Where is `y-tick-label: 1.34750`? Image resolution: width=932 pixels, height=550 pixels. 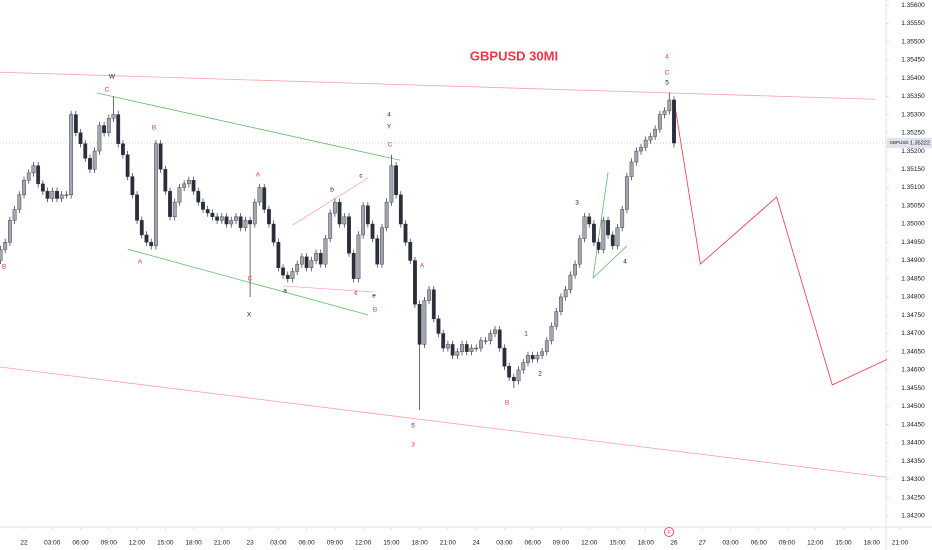
y-tick-label: 1.34750 is located at coordinates (913, 315).